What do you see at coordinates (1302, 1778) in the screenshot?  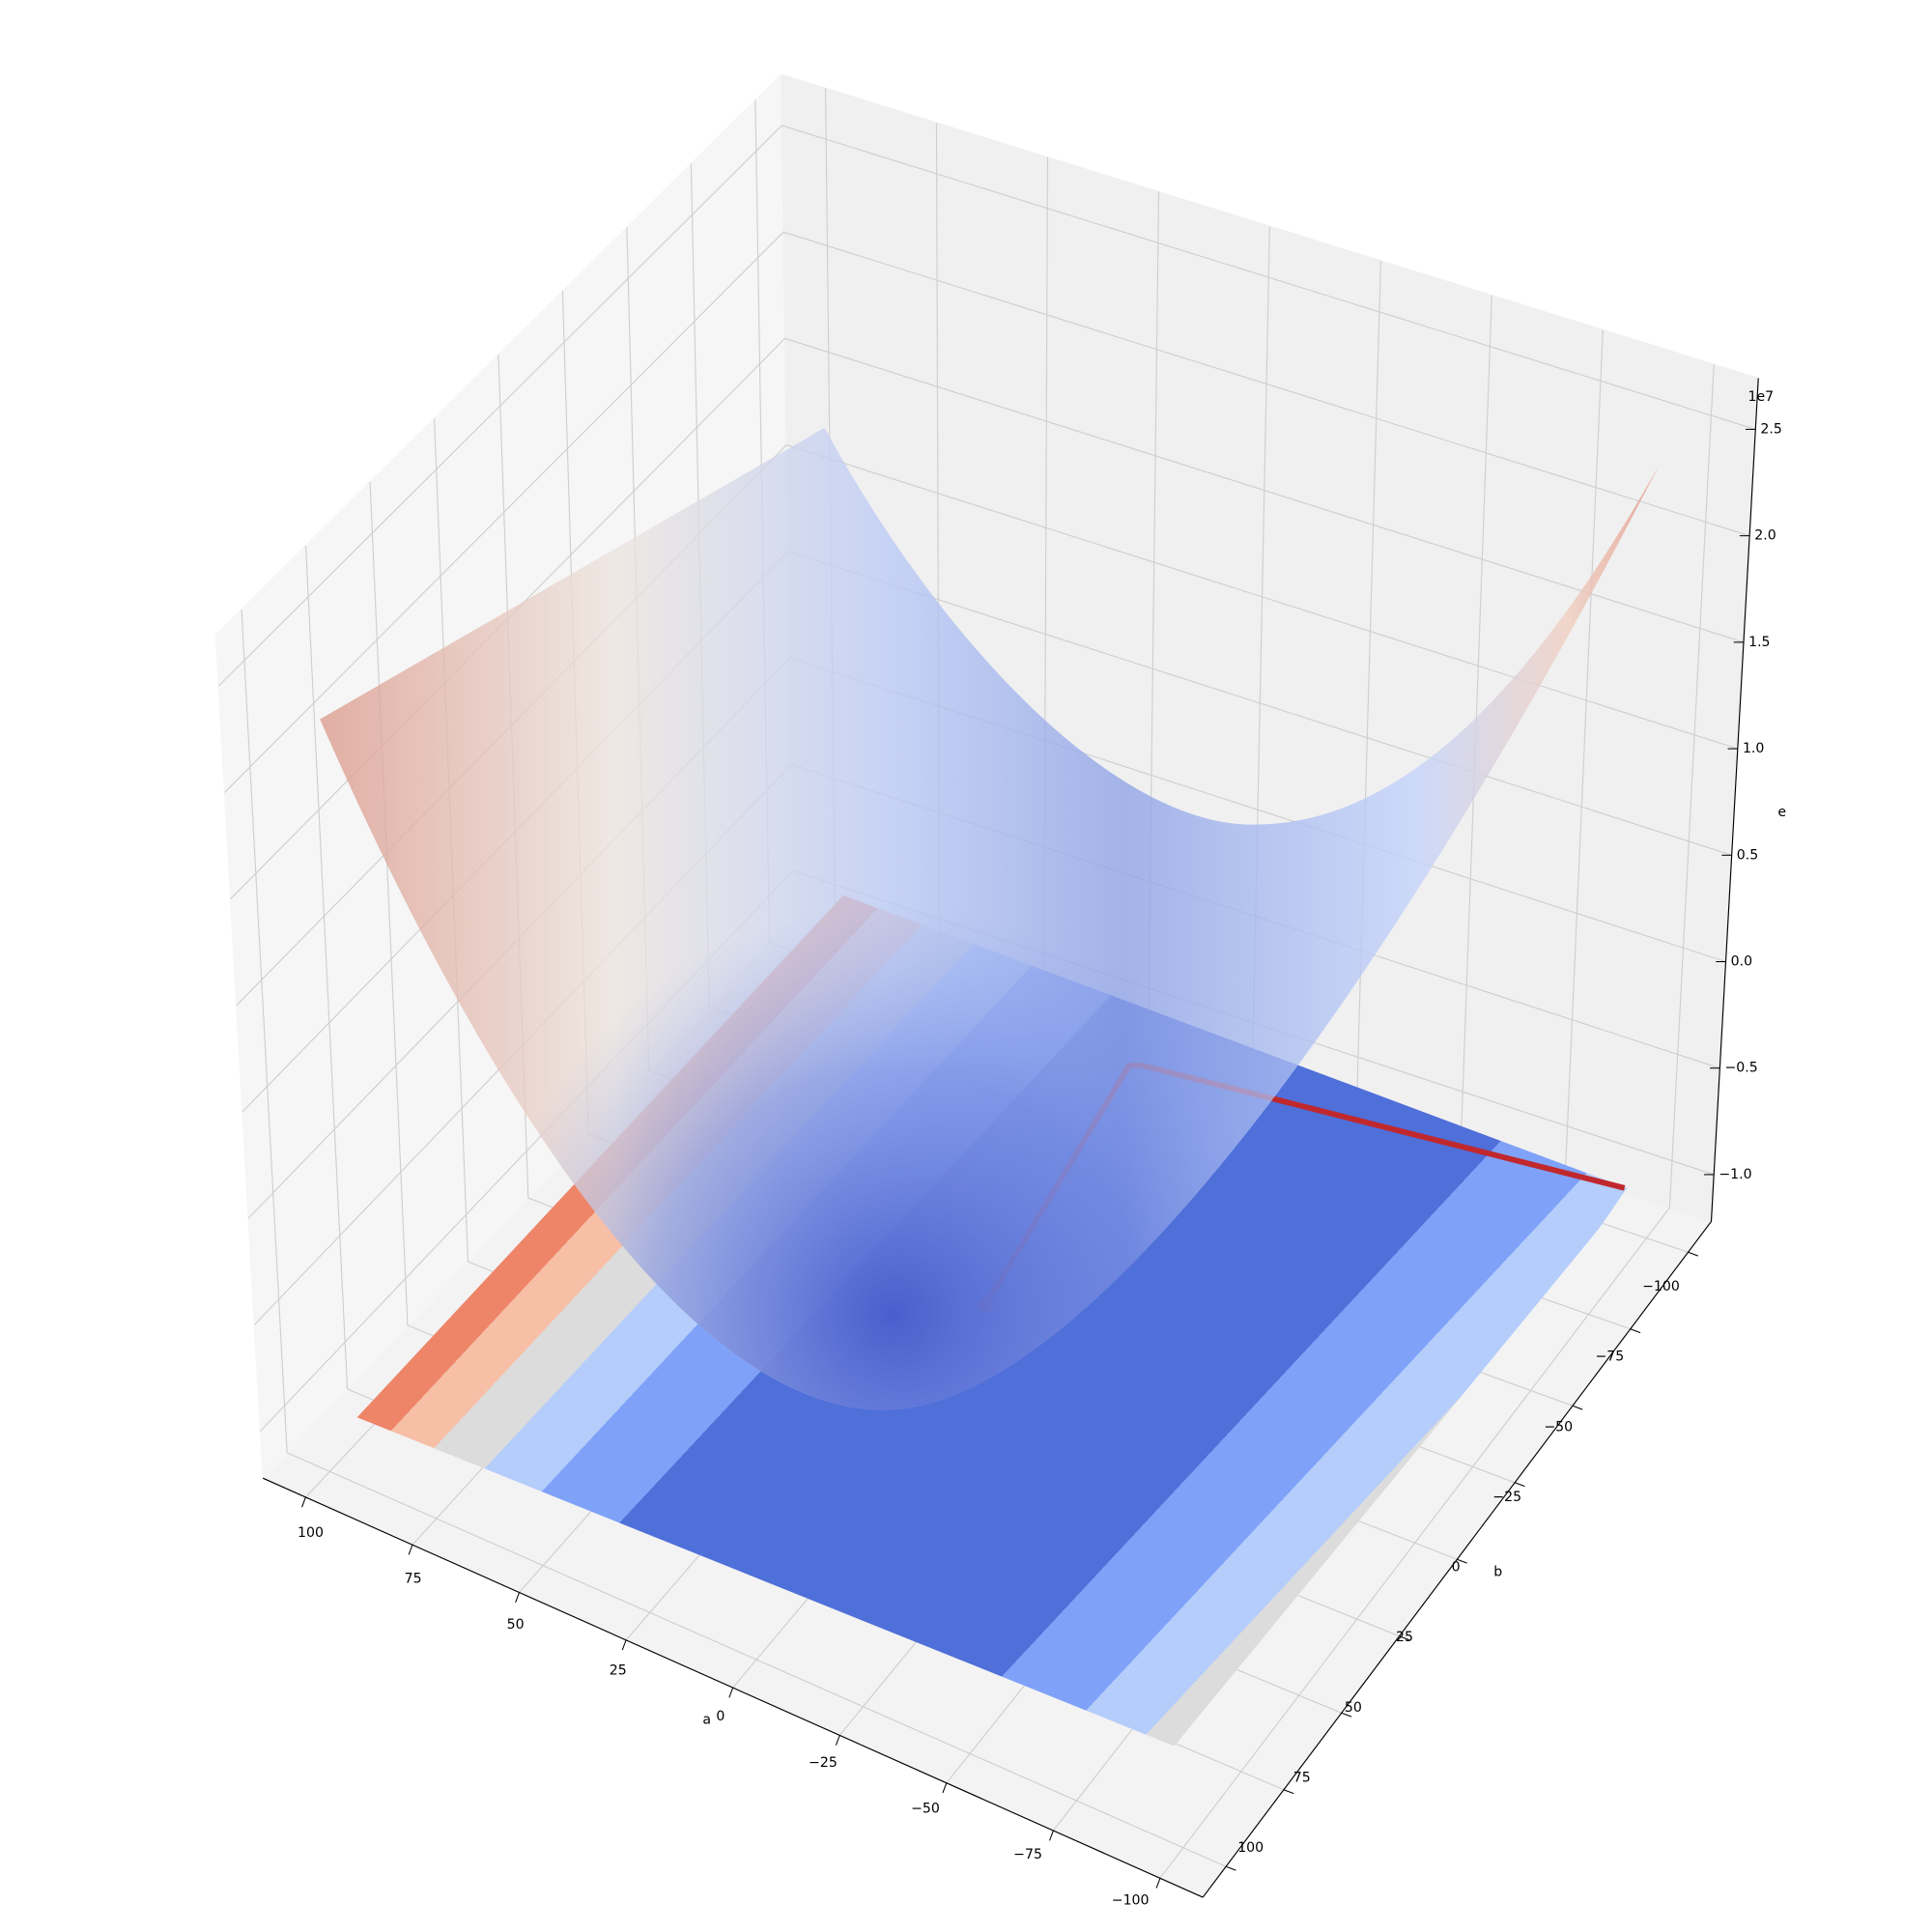 I see `y-tick-label: 75` at bounding box center [1302, 1778].